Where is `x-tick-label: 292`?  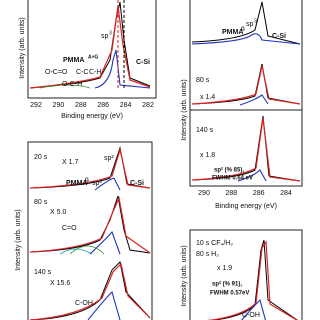 x-tick-label: 292 is located at coordinates (36, 105).